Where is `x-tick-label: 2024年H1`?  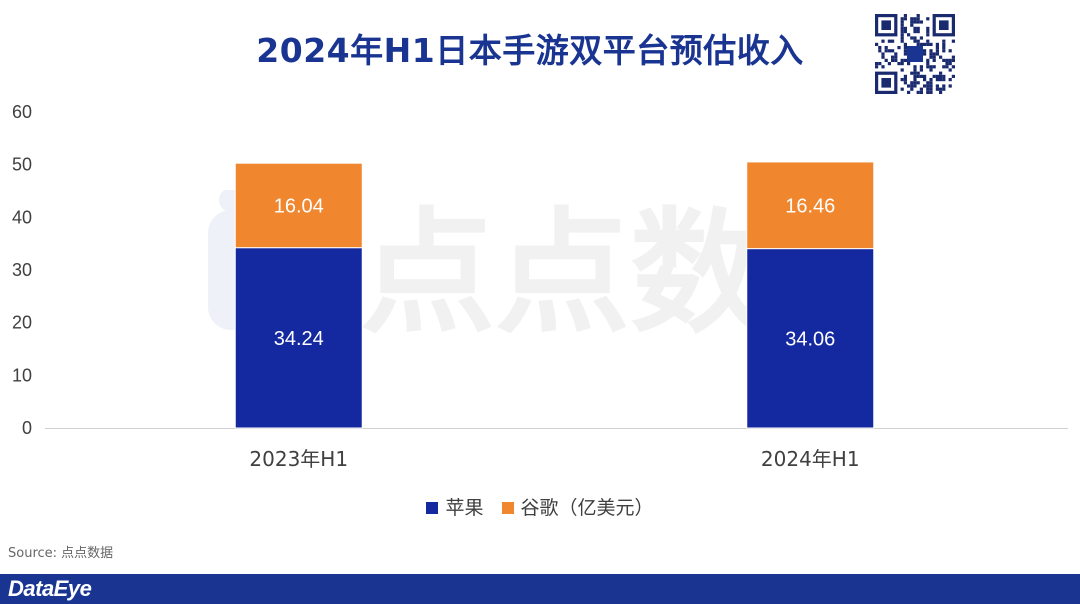
x-tick-label: 2024年H1 is located at coordinates (810, 459).